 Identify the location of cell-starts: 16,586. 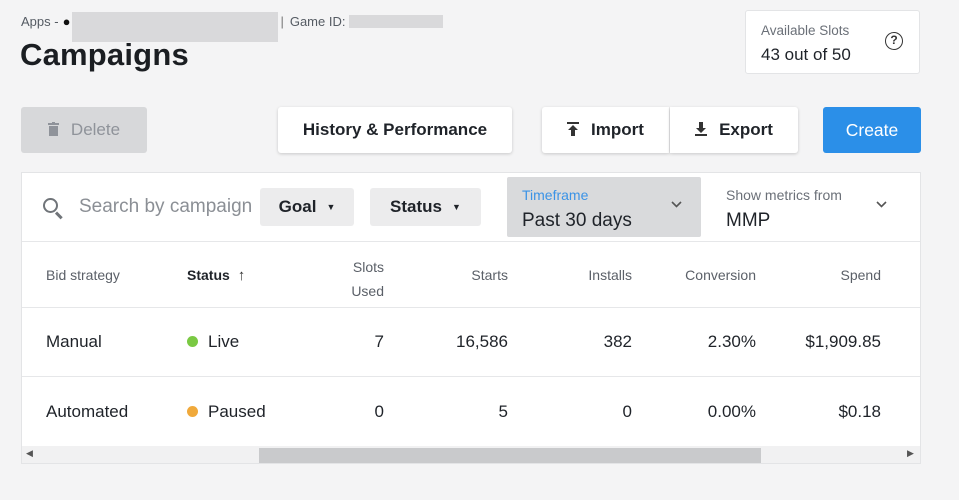
(482, 341).